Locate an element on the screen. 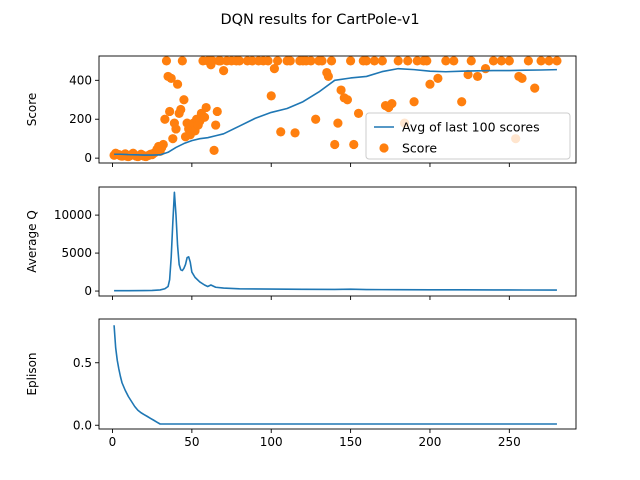  legend-marker-swatch is located at coordinates (384, 148).